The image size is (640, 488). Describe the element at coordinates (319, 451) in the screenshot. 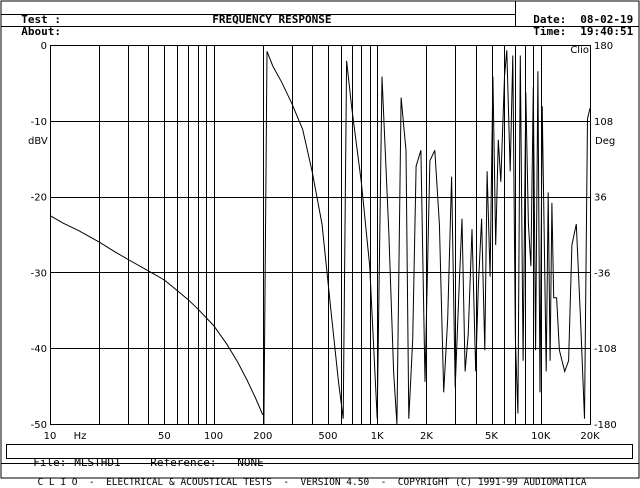

I see `file-bar` at that location.